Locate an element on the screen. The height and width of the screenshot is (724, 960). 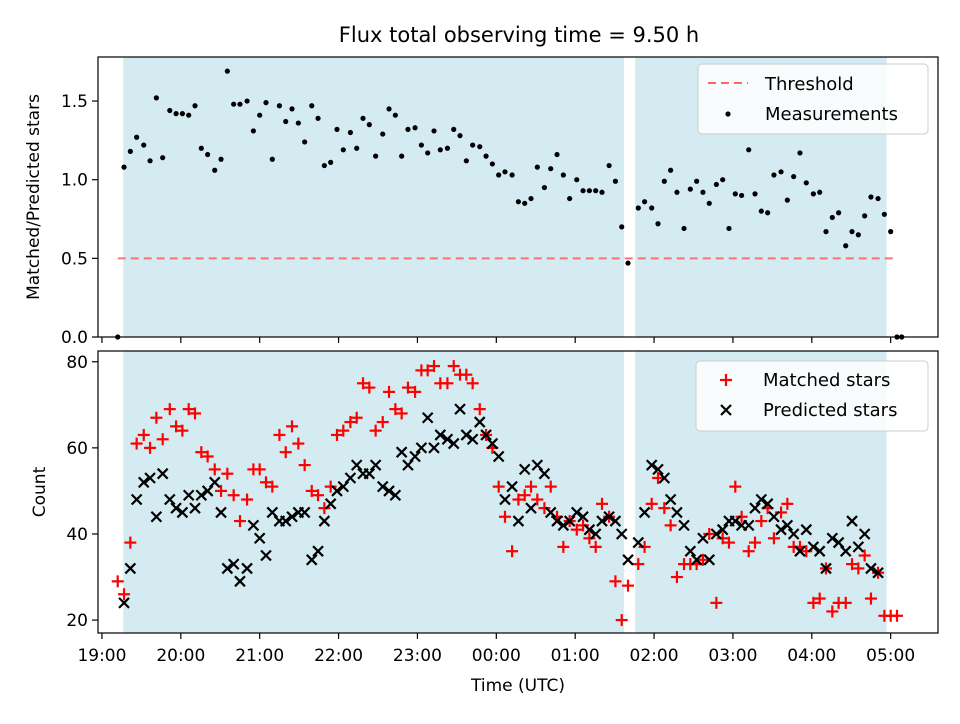
y-tick-label: 1.0 is located at coordinates (74, 181).